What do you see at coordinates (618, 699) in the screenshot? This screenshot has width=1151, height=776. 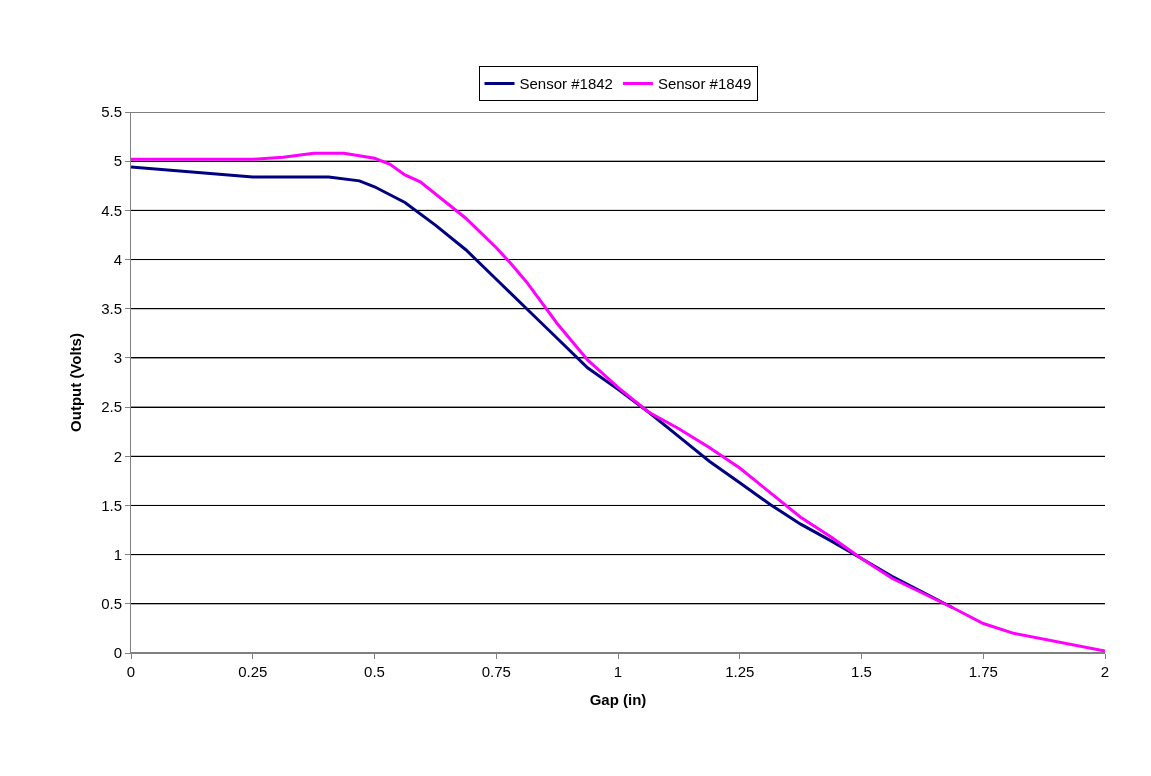 I see `x-axis-title: Gap (in)` at bounding box center [618, 699].